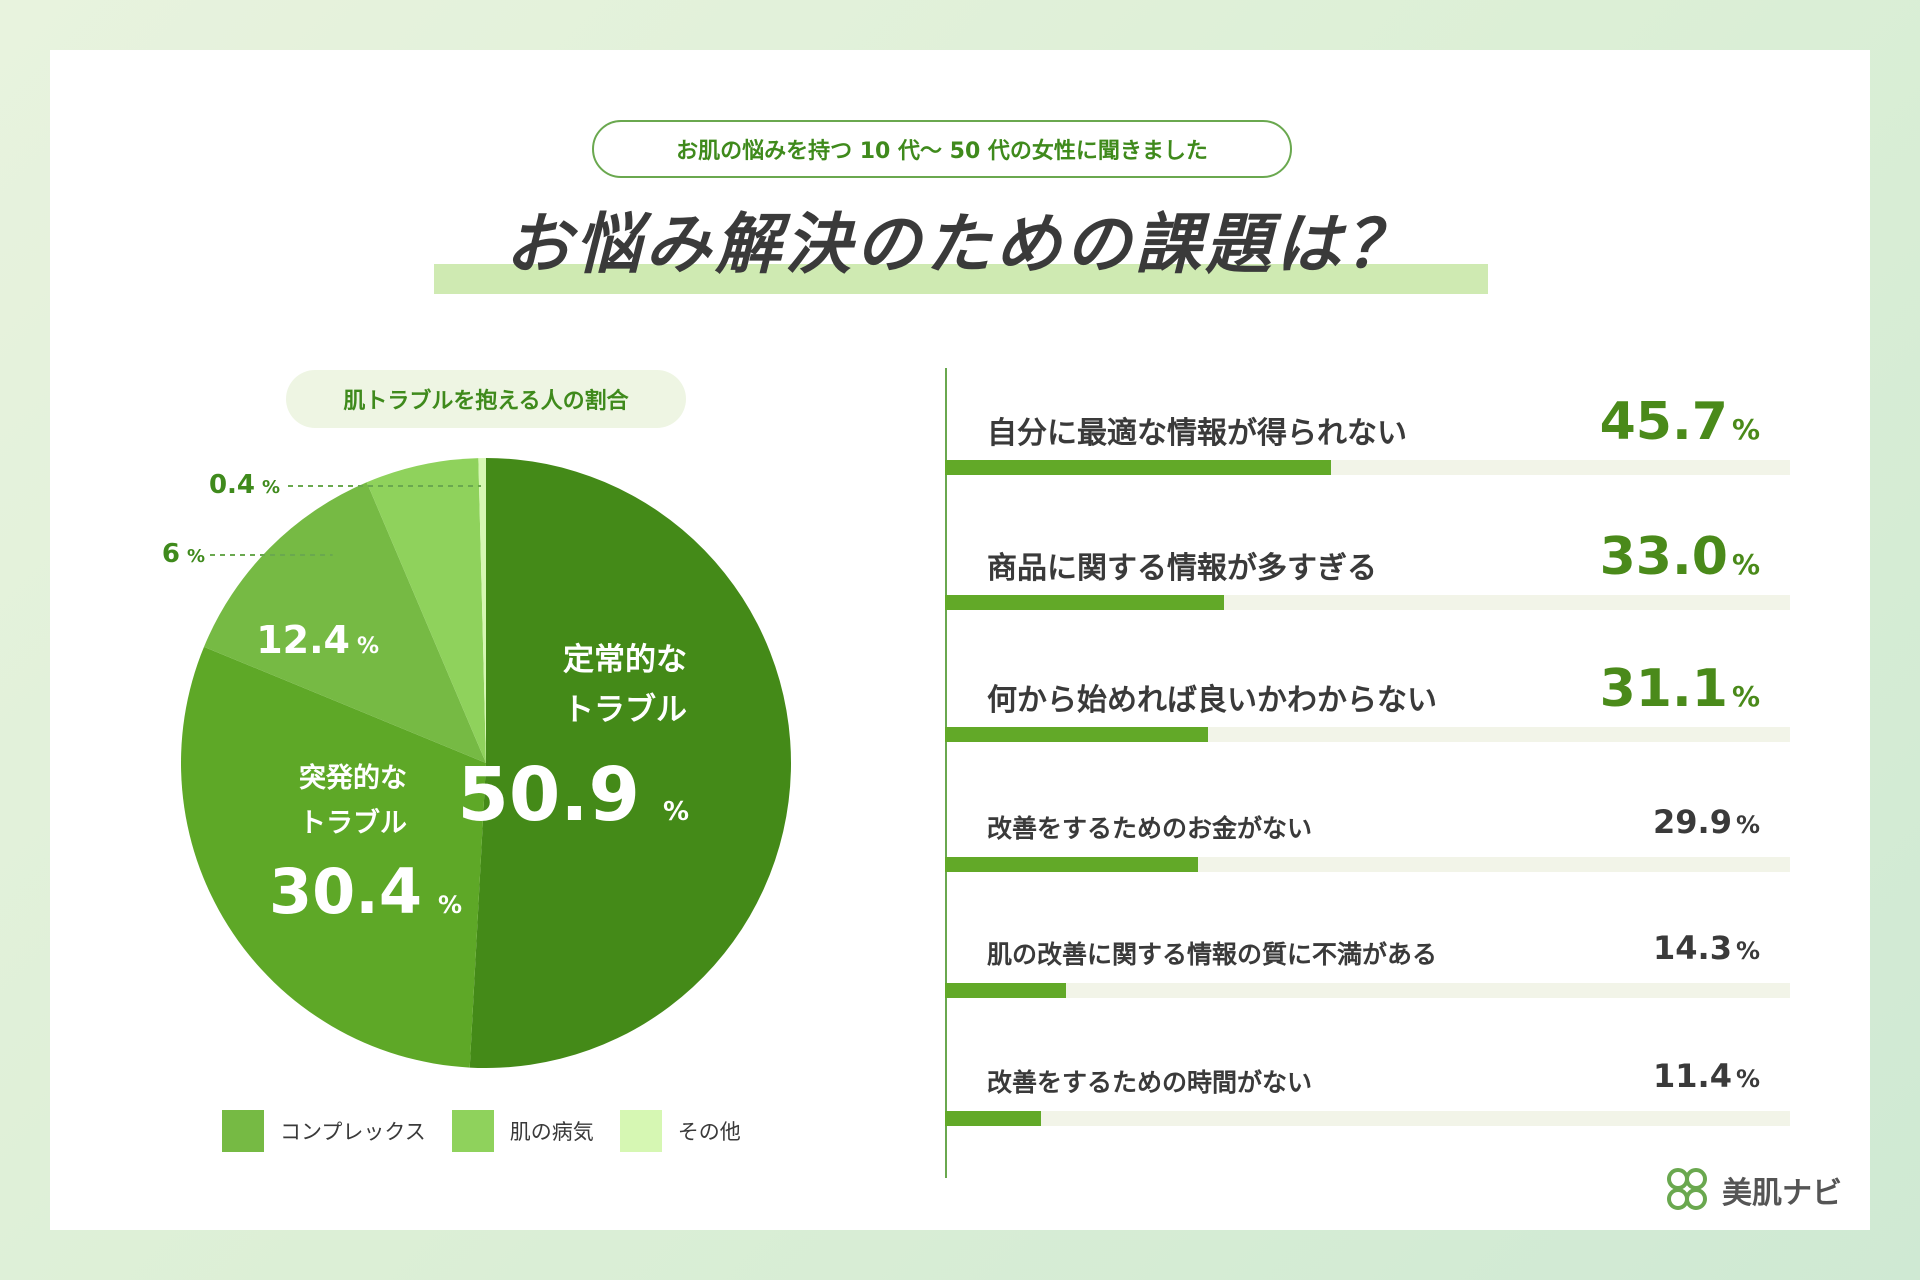  I want to click on survey-subtitle: お肌の悩みを持つ 10 代〜 50 代の女性に聞きました, so click(942, 149).